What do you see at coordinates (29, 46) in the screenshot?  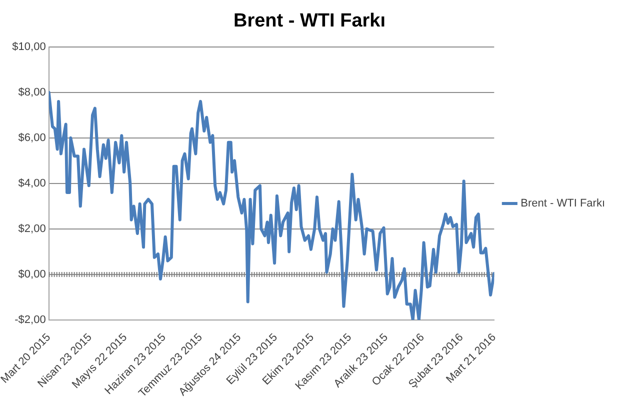 I see `y-tick-label: $10,00` at bounding box center [29, 46].